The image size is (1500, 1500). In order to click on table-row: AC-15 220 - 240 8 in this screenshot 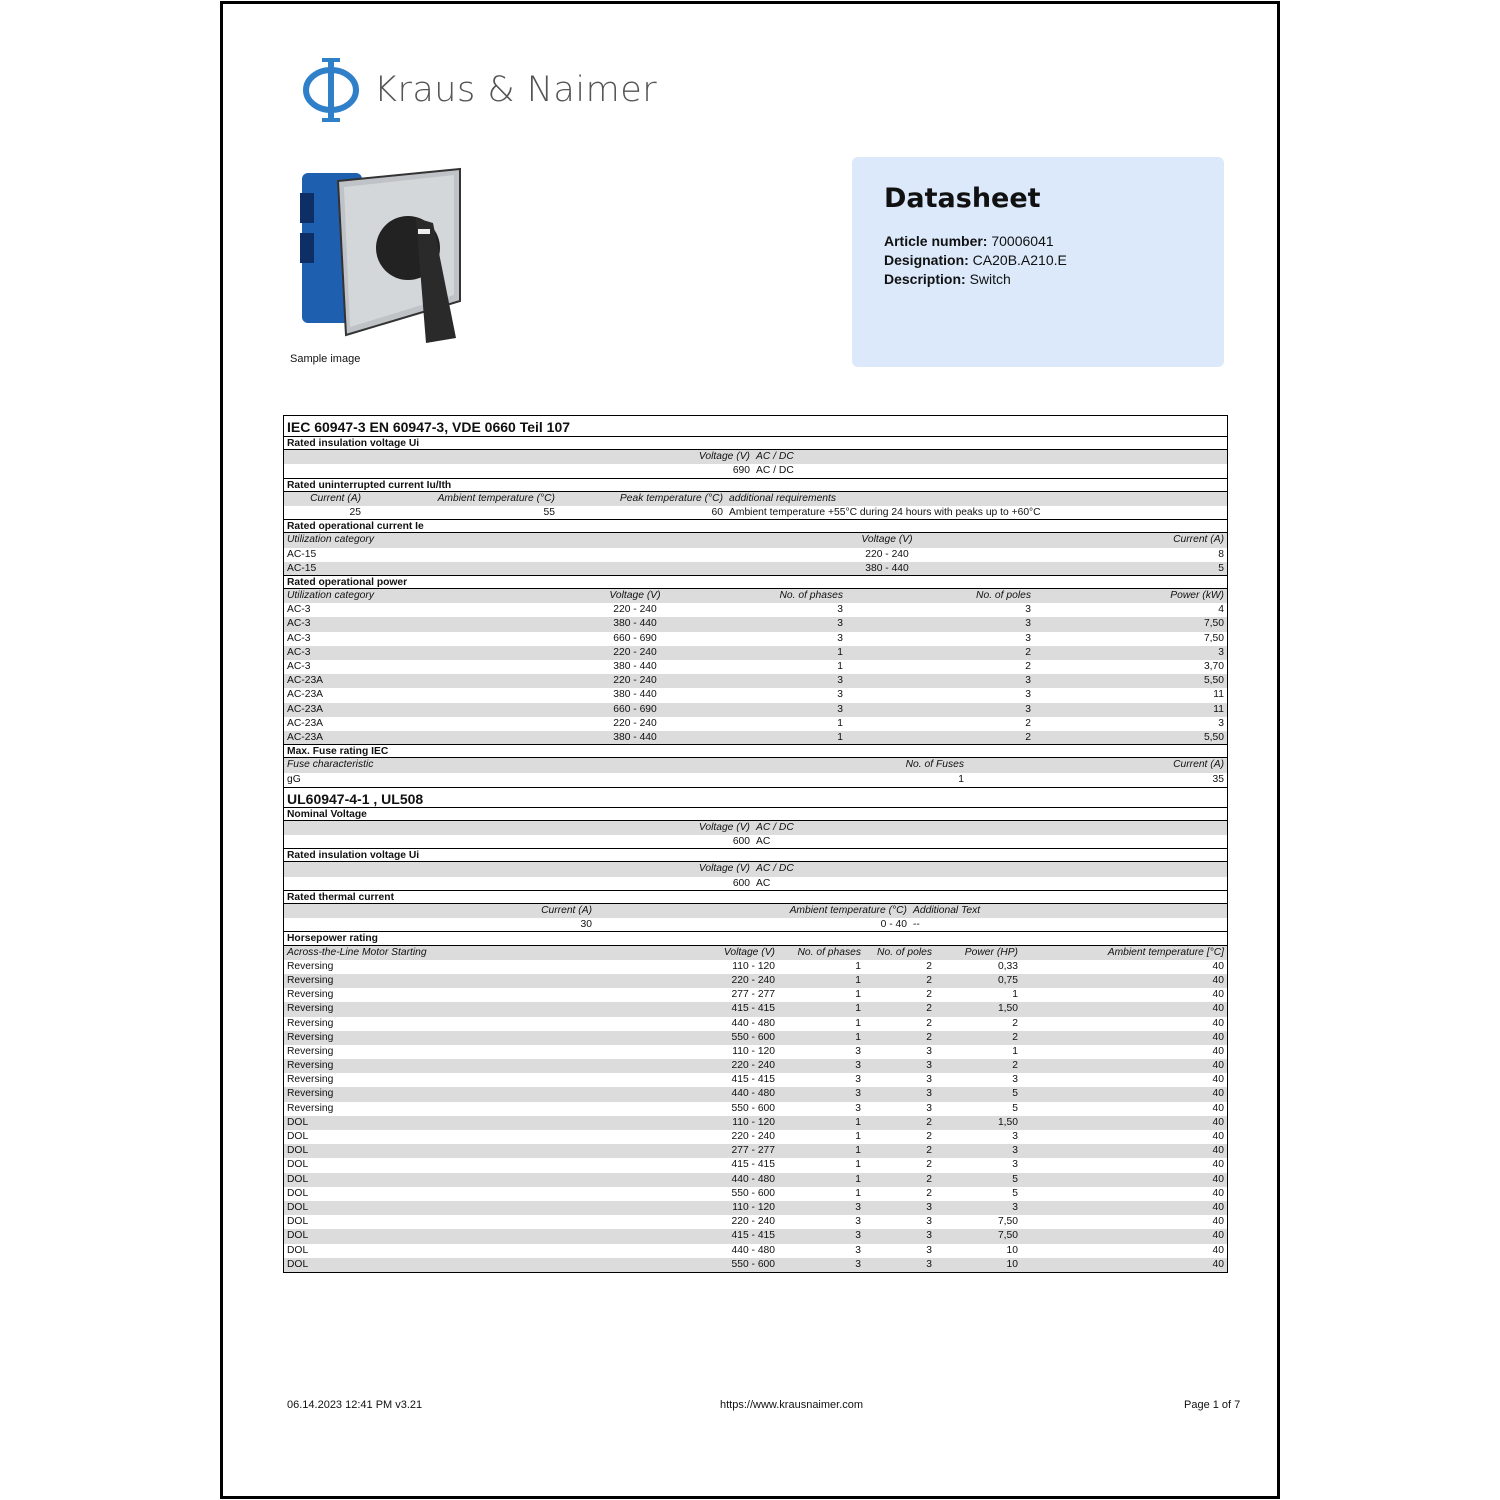, I will do `click(755, 555)`.